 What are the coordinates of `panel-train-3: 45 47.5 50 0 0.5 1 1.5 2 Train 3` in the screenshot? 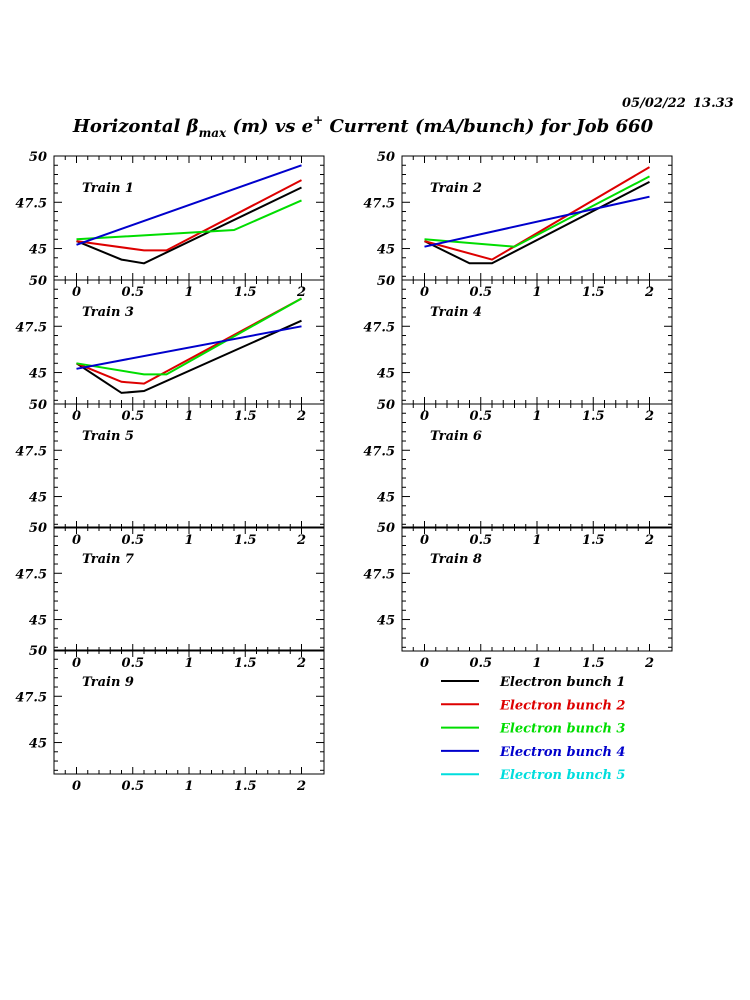 It's located at (170, 349).